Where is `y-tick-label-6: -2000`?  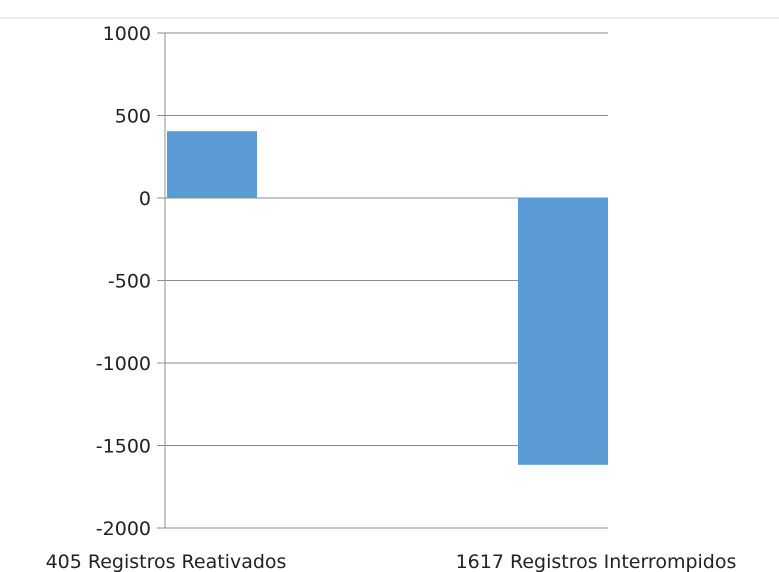
y-tick-label-6: -2000 is located at coordinates (123, 529).